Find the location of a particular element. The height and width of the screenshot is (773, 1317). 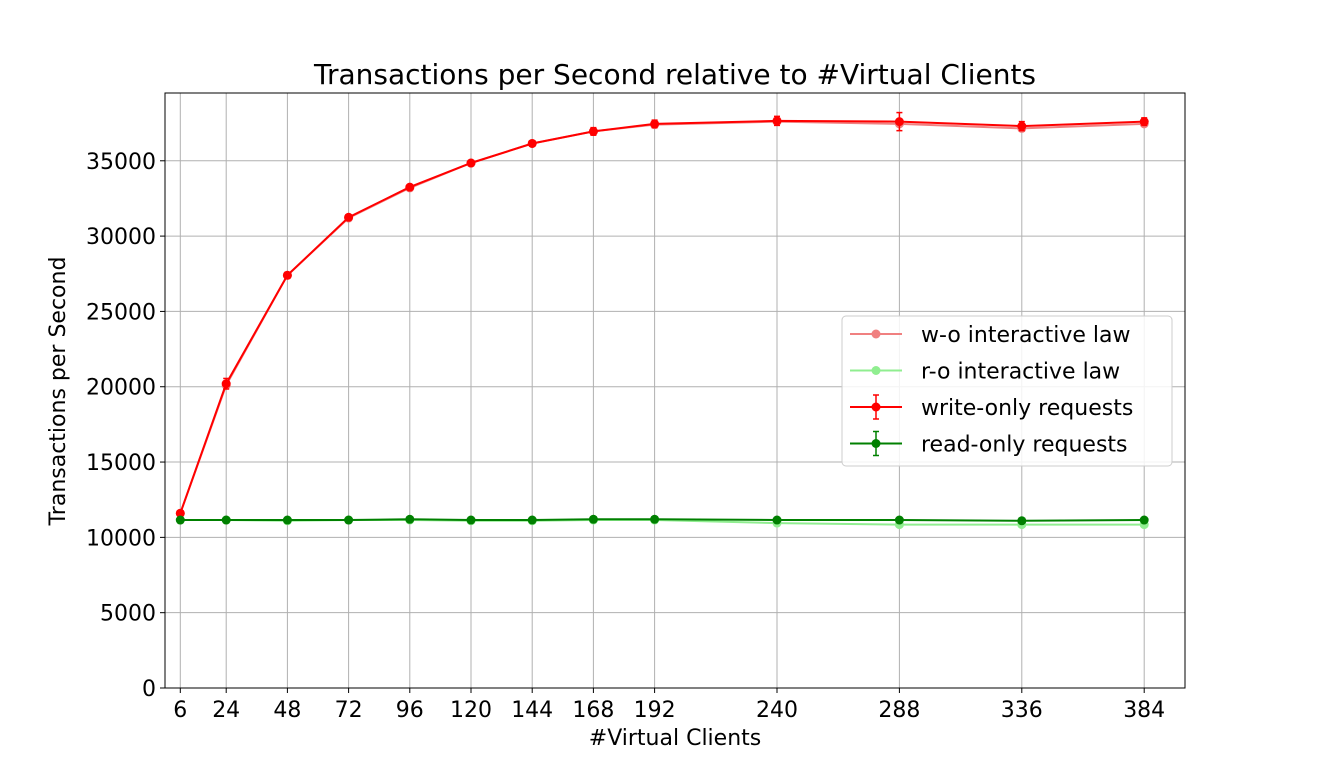

x-tick-label: 192 is located at coordinates (655, 710).